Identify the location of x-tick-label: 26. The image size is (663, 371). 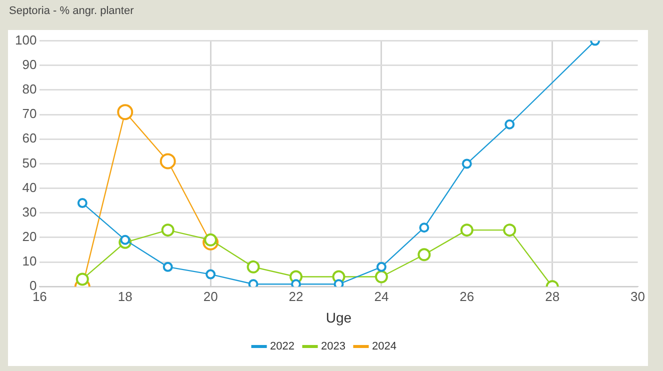
(467, 296).